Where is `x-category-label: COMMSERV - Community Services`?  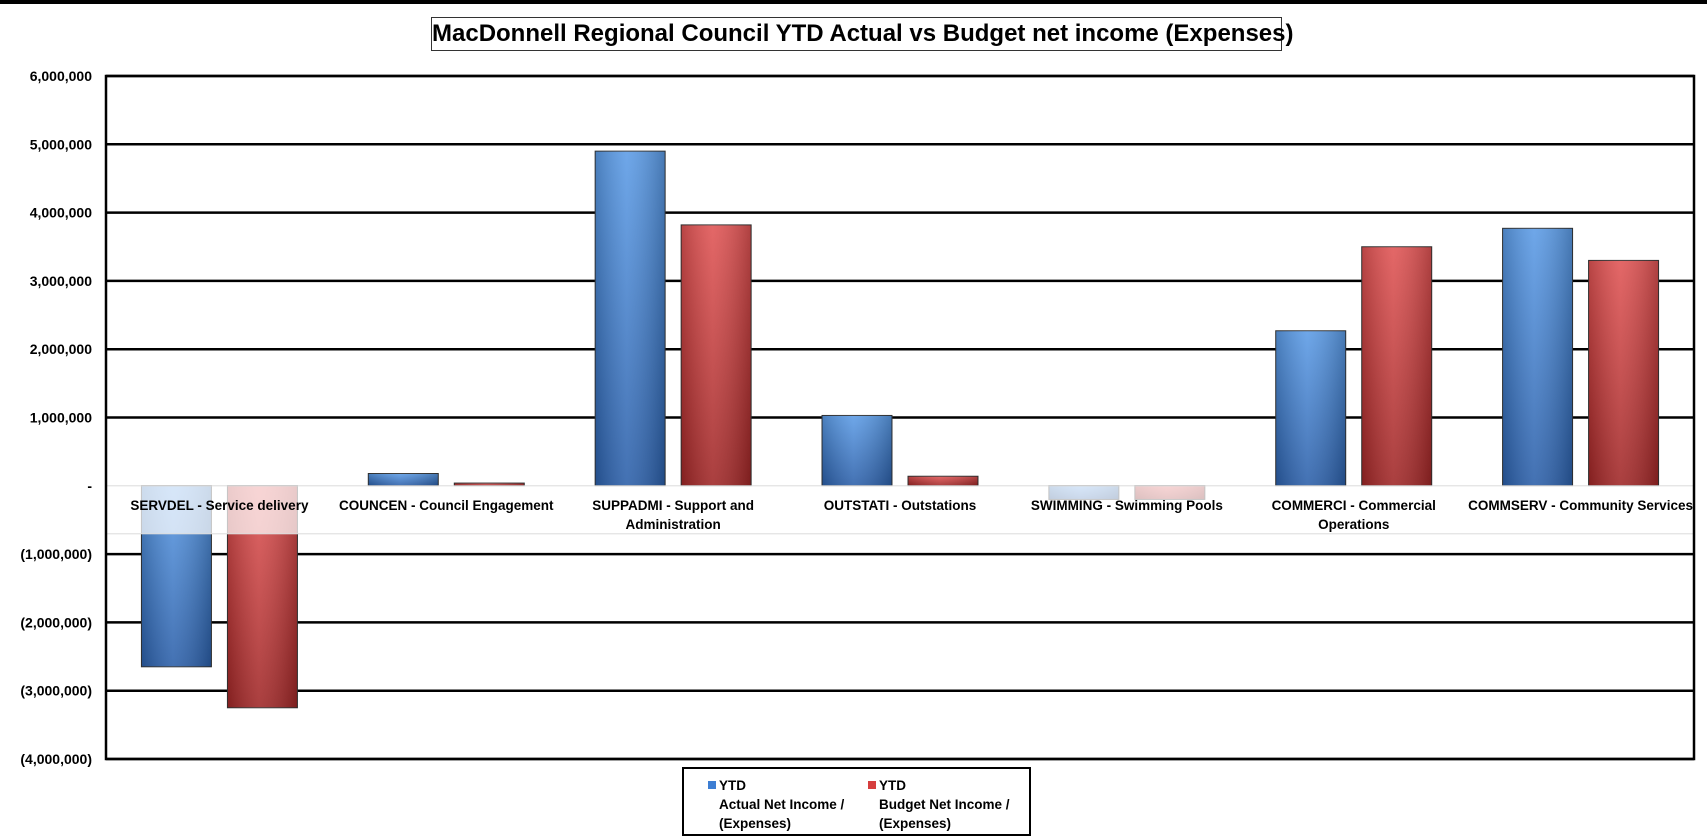 x-category-label: COMMSERV - Community Services is located at coordinates (1580, 505).